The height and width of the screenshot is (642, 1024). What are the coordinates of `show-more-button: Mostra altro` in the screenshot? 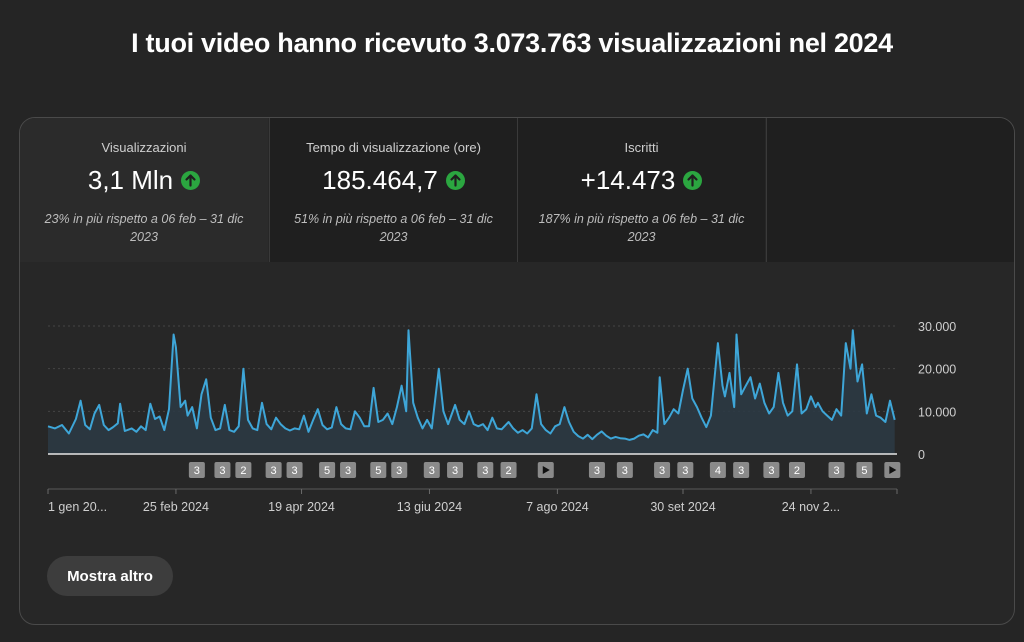 It's located at (110, 576).